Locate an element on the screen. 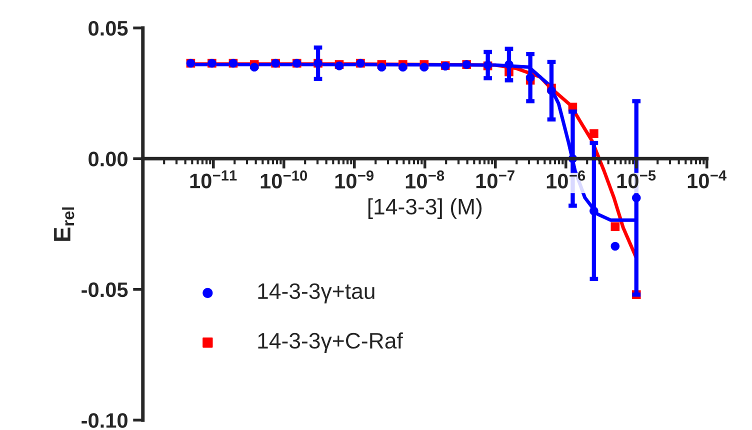  y-axis-title: E$_{rel}$ is located at coordinates (64, 224).